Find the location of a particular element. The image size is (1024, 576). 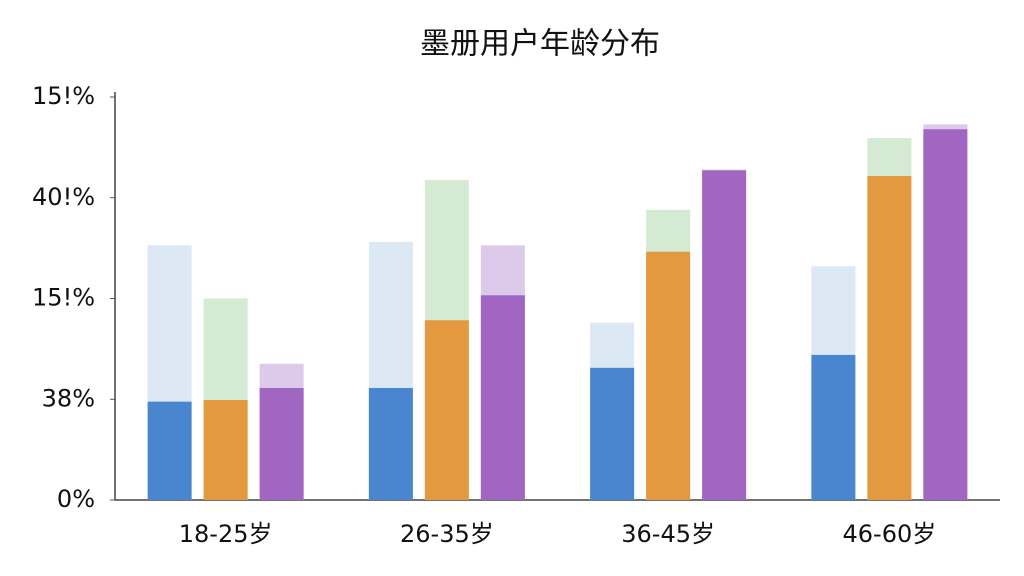

chart-title: 墨册用户年龄分布 is located at coordinates (540, 44).